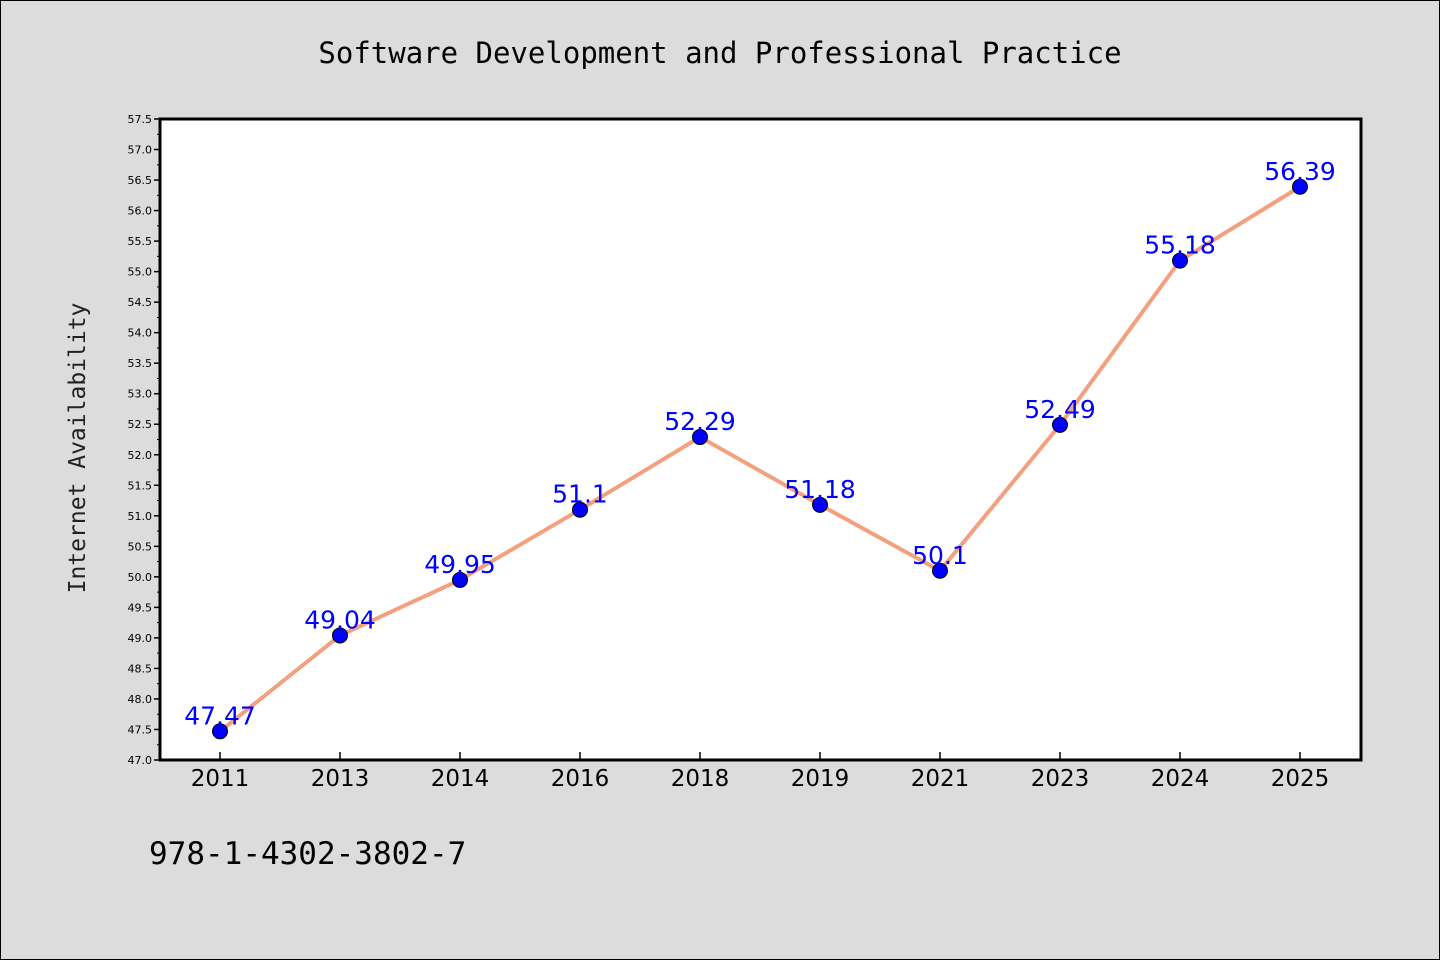 Image resolution: width=1440 pixels, height=960 pixels. I want to click on y-tick-label: 56.5, so click(140, 180).